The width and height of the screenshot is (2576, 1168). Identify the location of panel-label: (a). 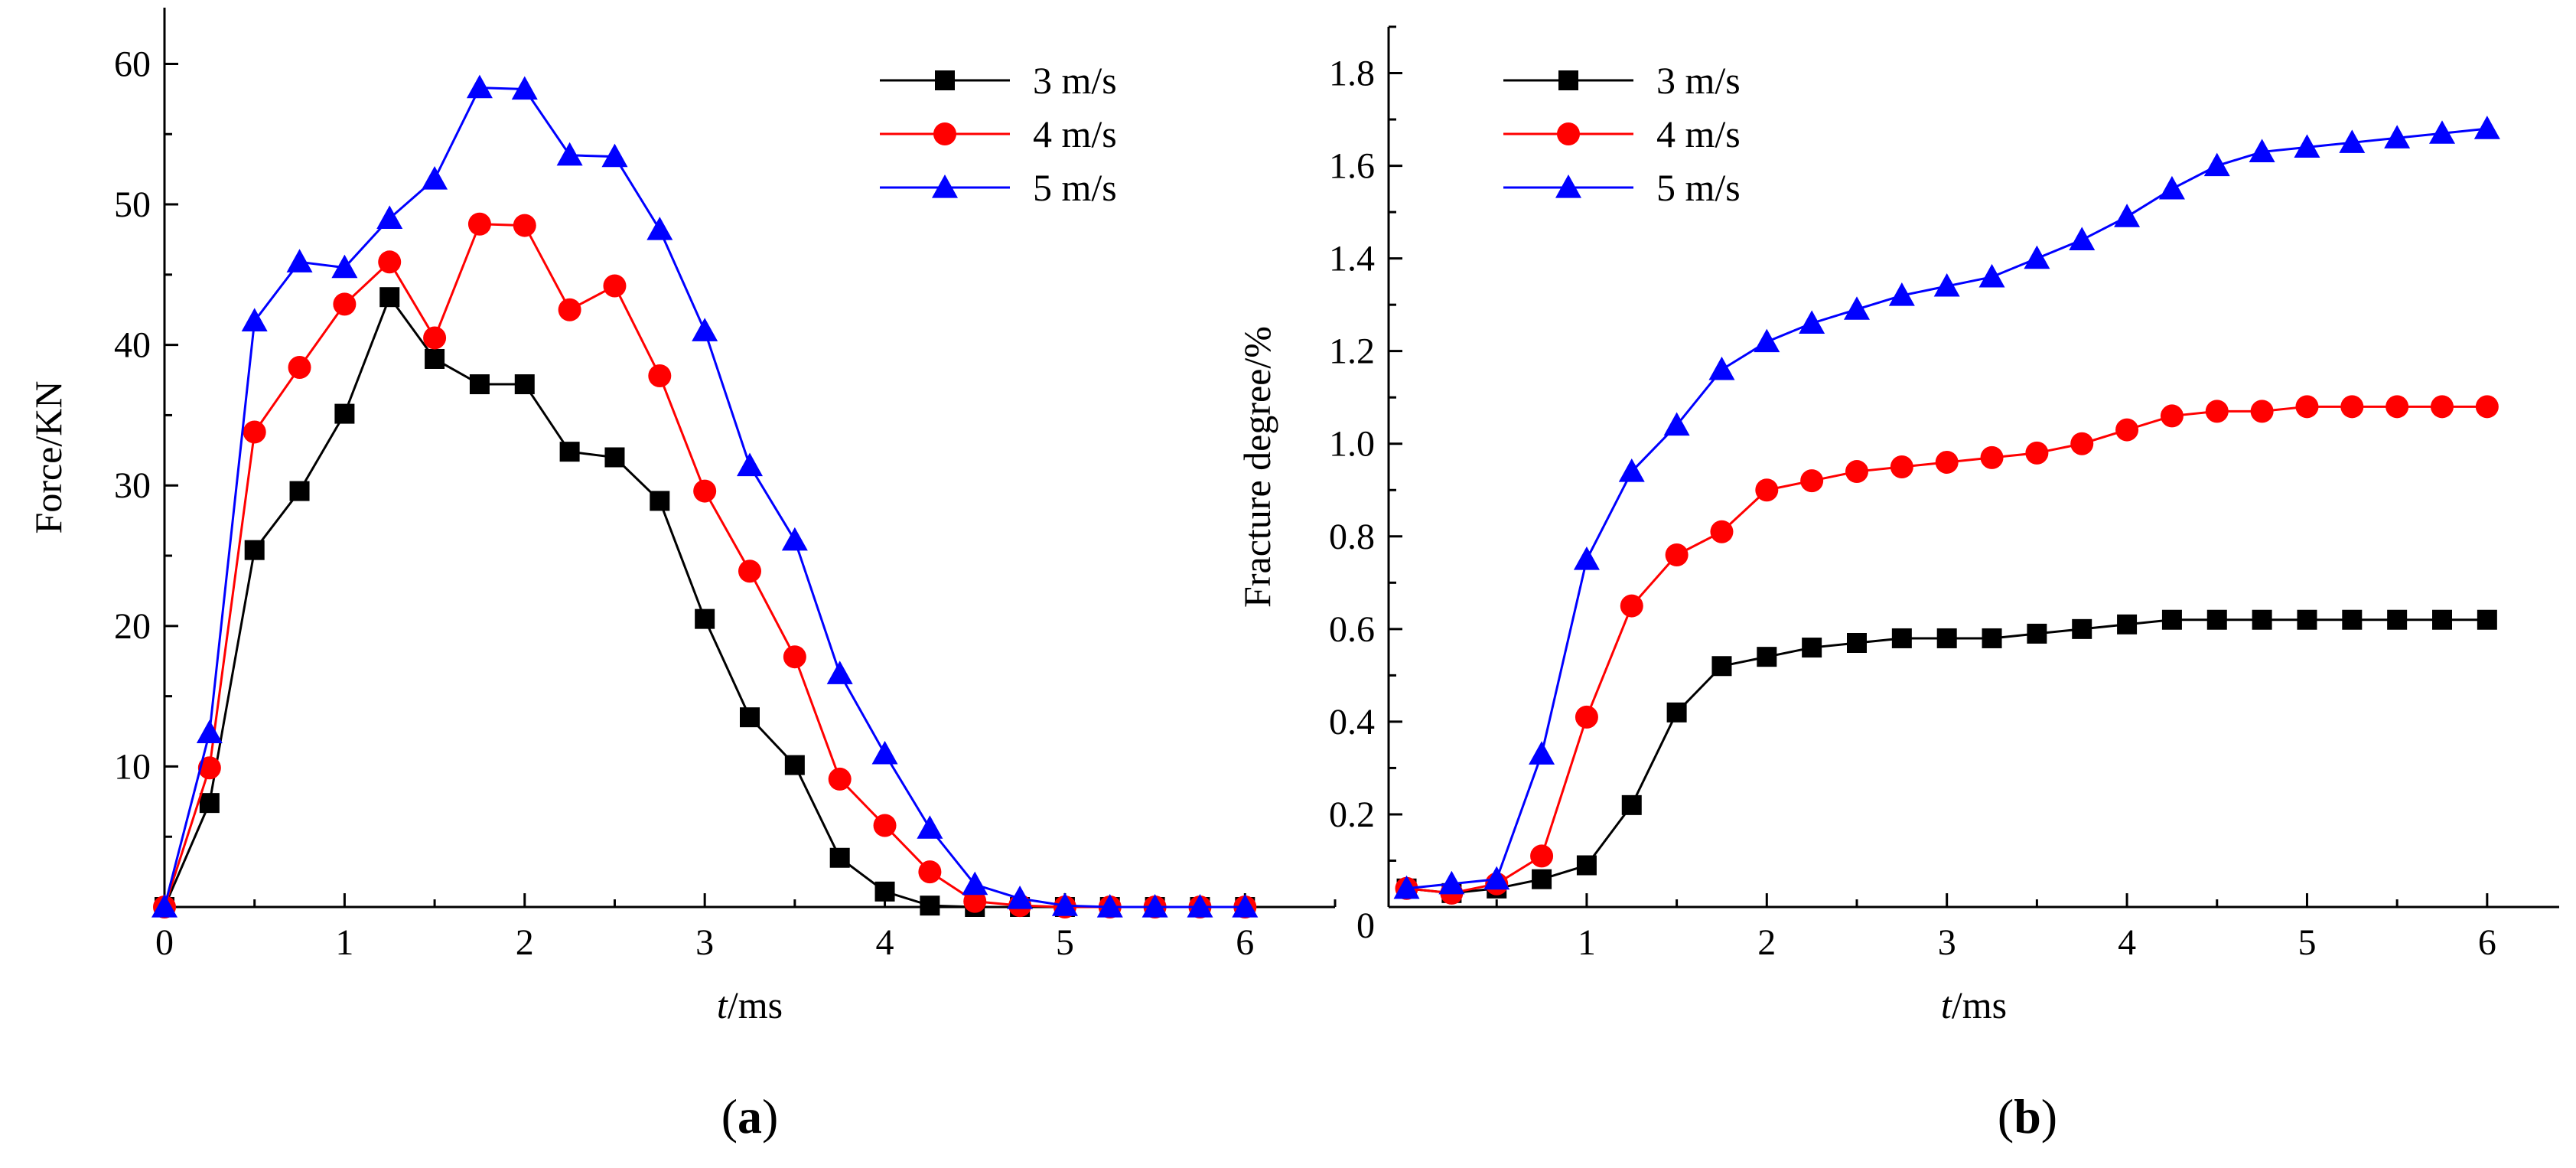
(750, 1116).